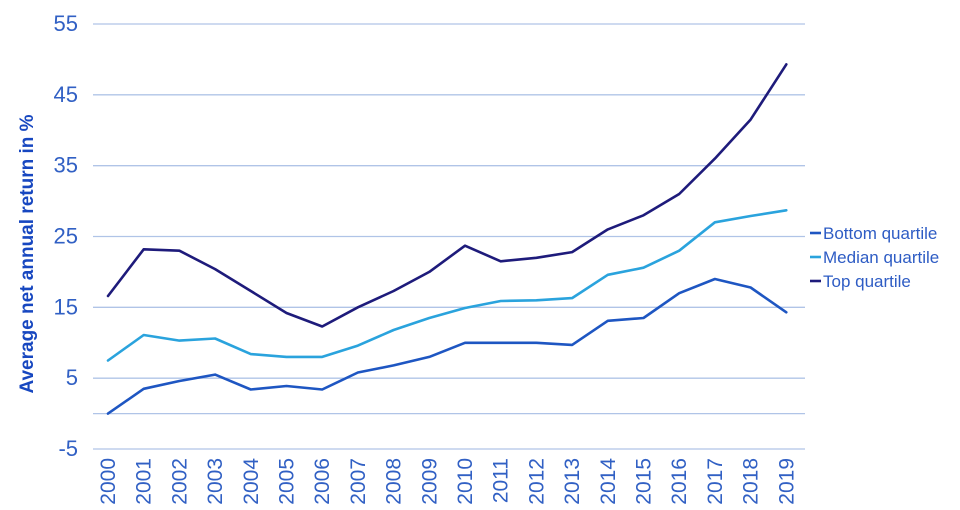  Describe the element at coordinates (501, 480) in the screenshot. I see `x-tick-label: 2011` at that location.